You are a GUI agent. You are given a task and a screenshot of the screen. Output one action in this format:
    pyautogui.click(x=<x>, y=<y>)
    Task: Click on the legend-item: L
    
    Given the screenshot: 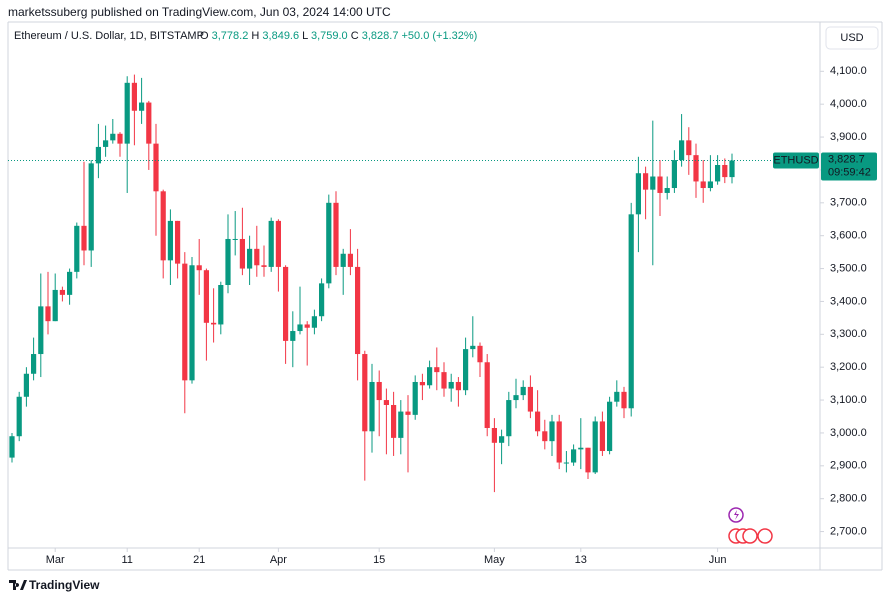 What is the action you would take?
    pyautogui.click(x=305, y=36)
    